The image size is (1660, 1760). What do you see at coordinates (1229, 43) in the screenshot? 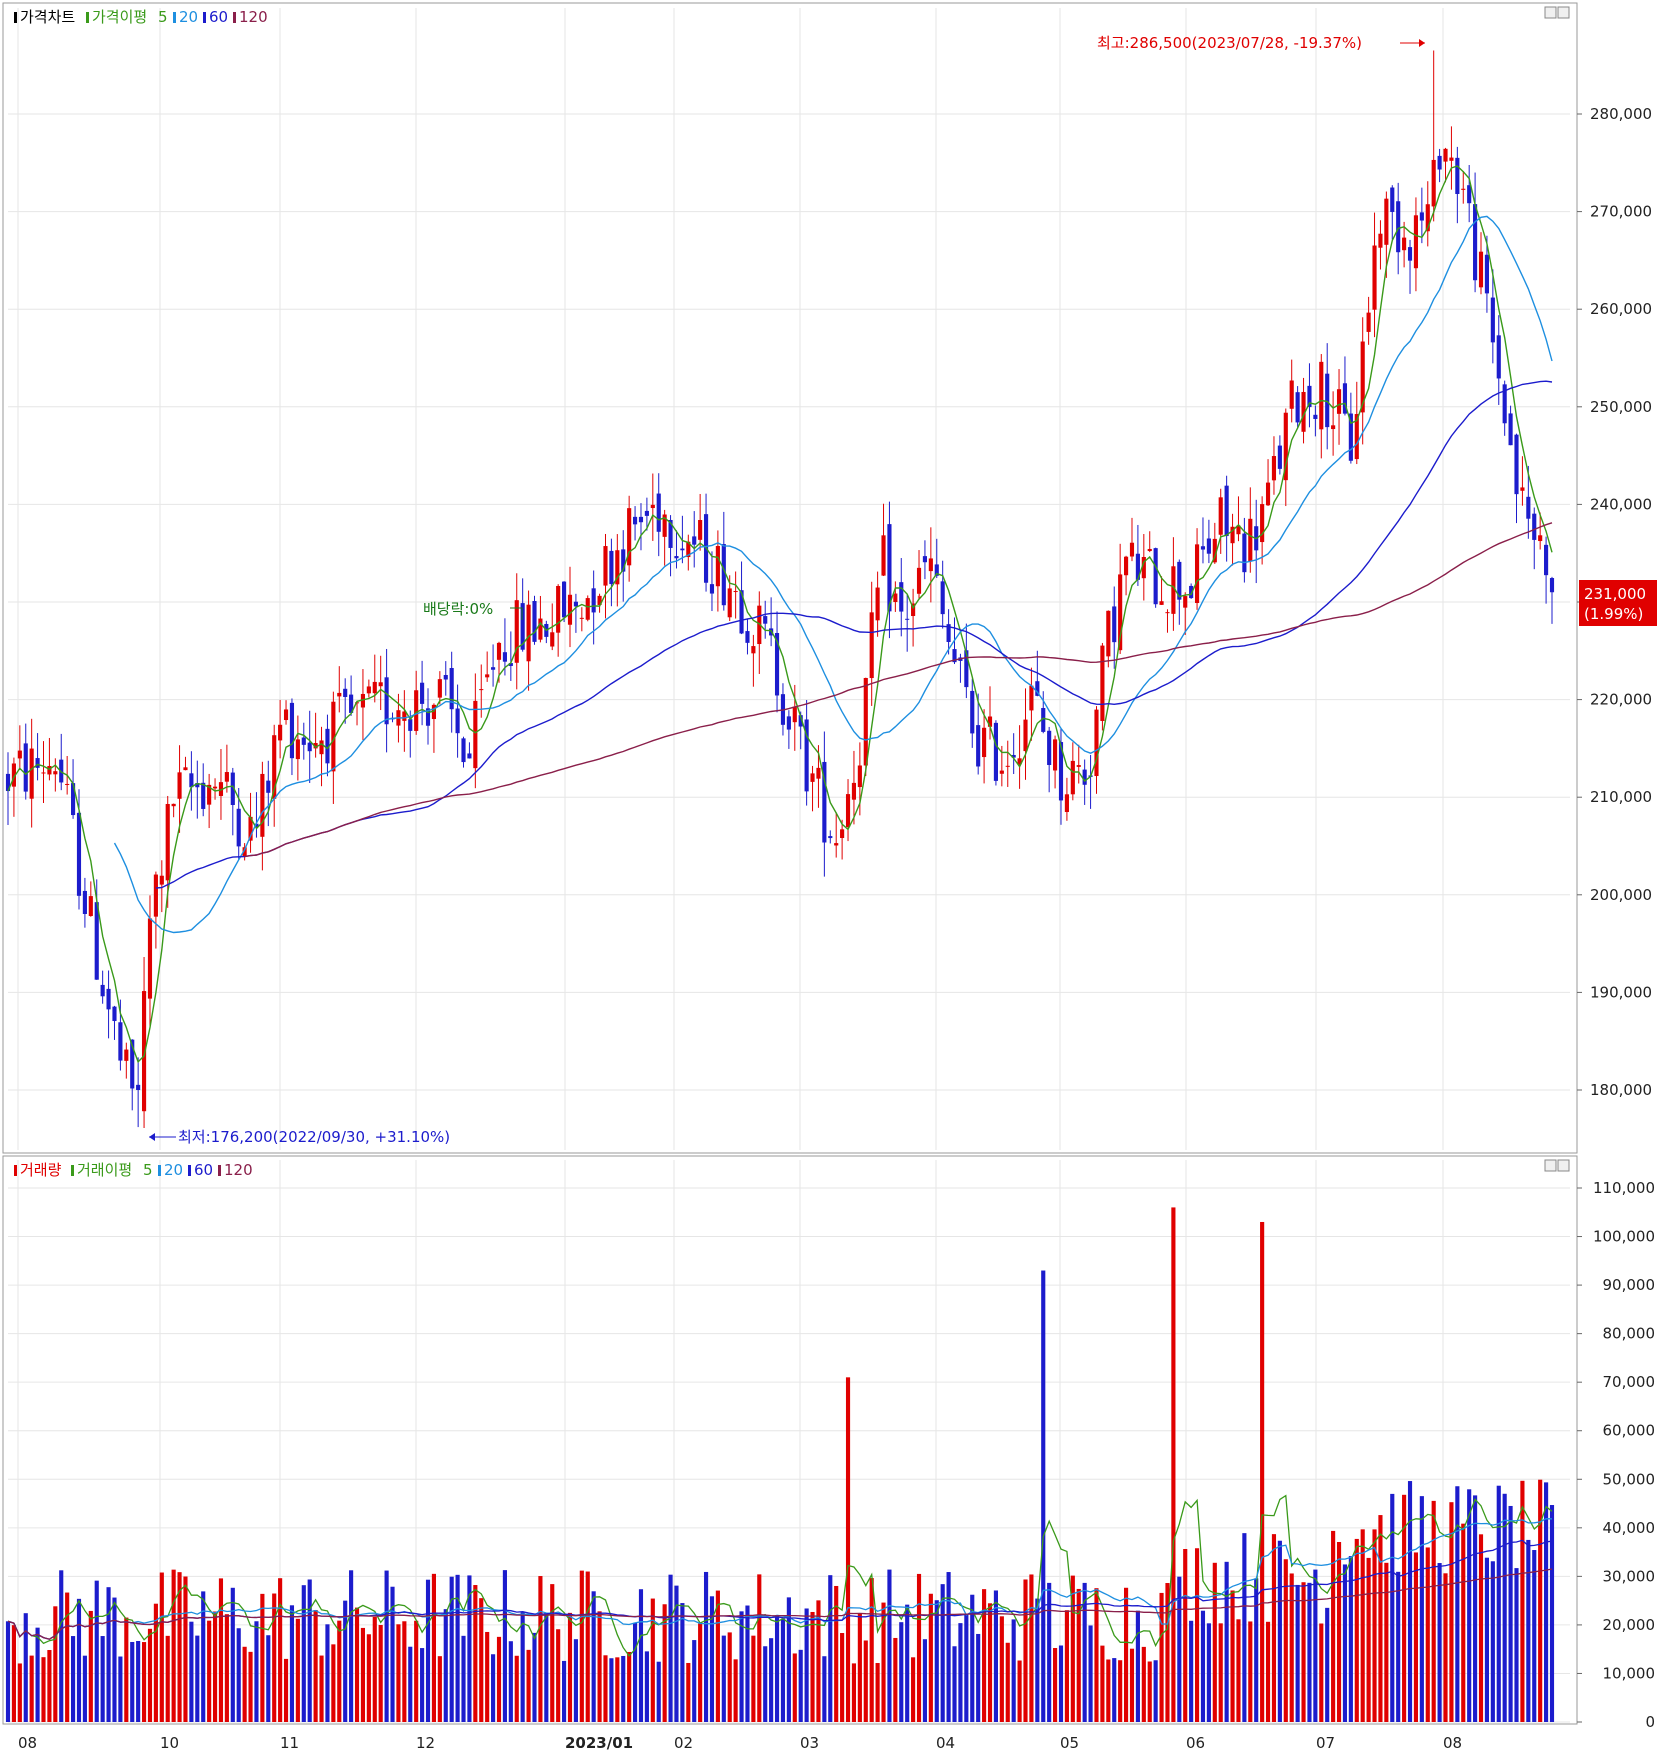
I see `high-annotation: 최고:286,500(2023/07/28, -19.37%)` at bounding box center [1229, 43].